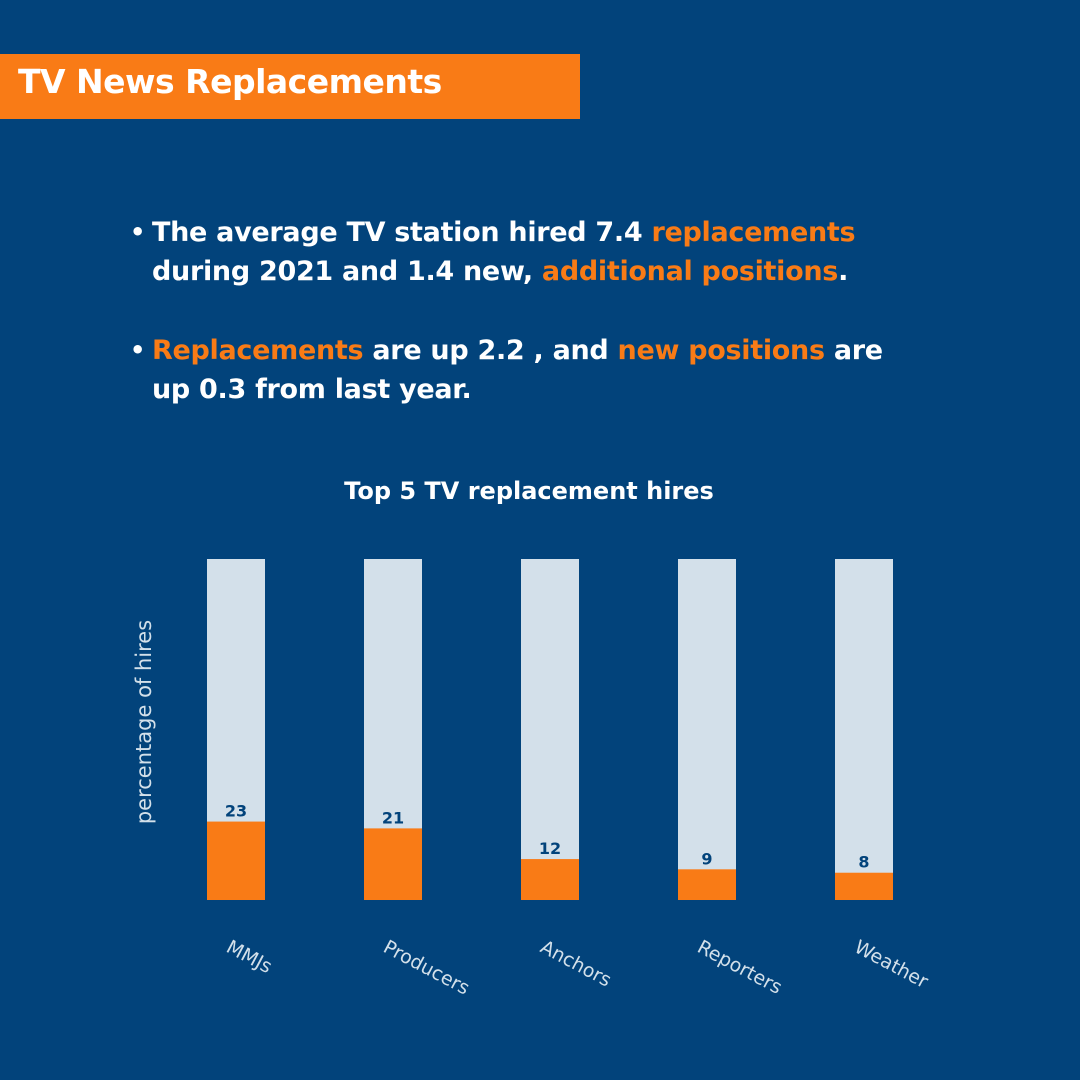 The height and width of the screenshot is (1080, 1080). I want to click on page-title: TV News Replacements, so click(230, 81).